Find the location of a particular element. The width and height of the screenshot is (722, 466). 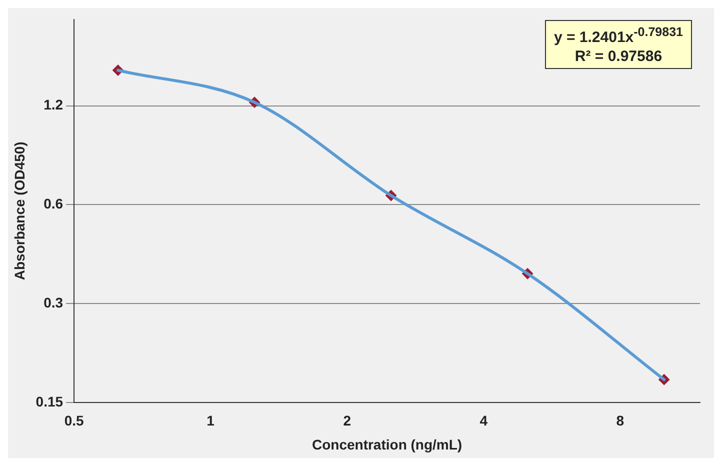

y-tick-label: 0.6 is located at coordinates (54, 204).